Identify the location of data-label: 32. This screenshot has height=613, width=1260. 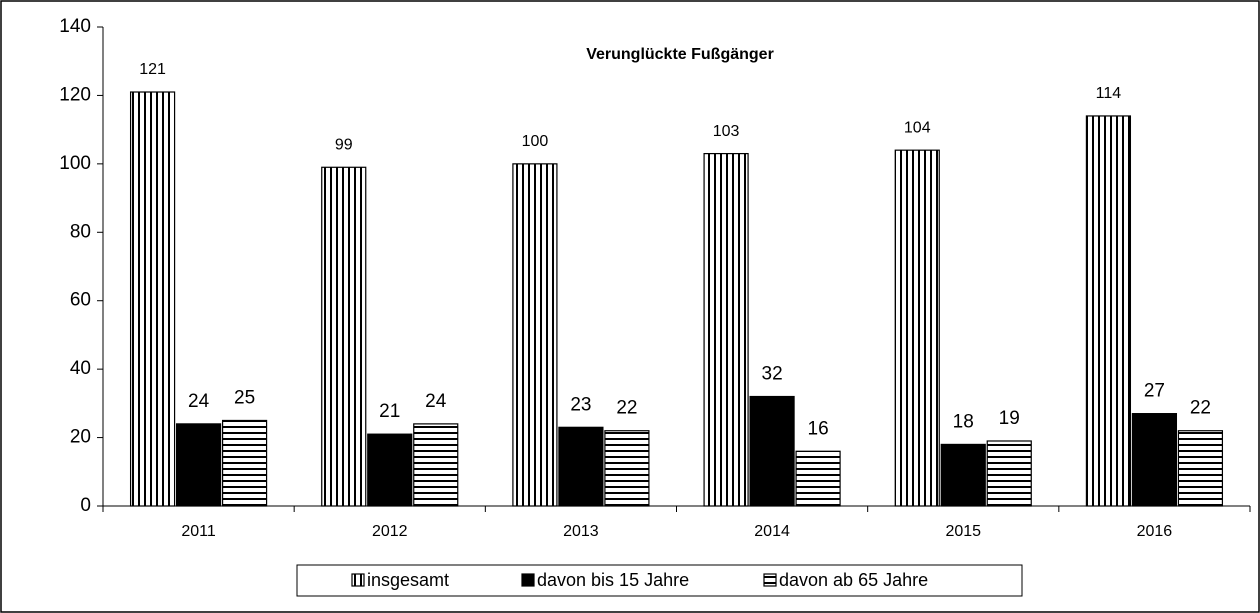
(772, 374).